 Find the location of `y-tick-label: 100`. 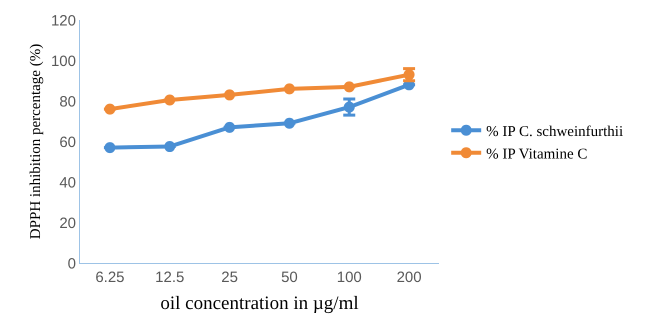

y-tick-label: 100 is located at coordinates (63, 61).